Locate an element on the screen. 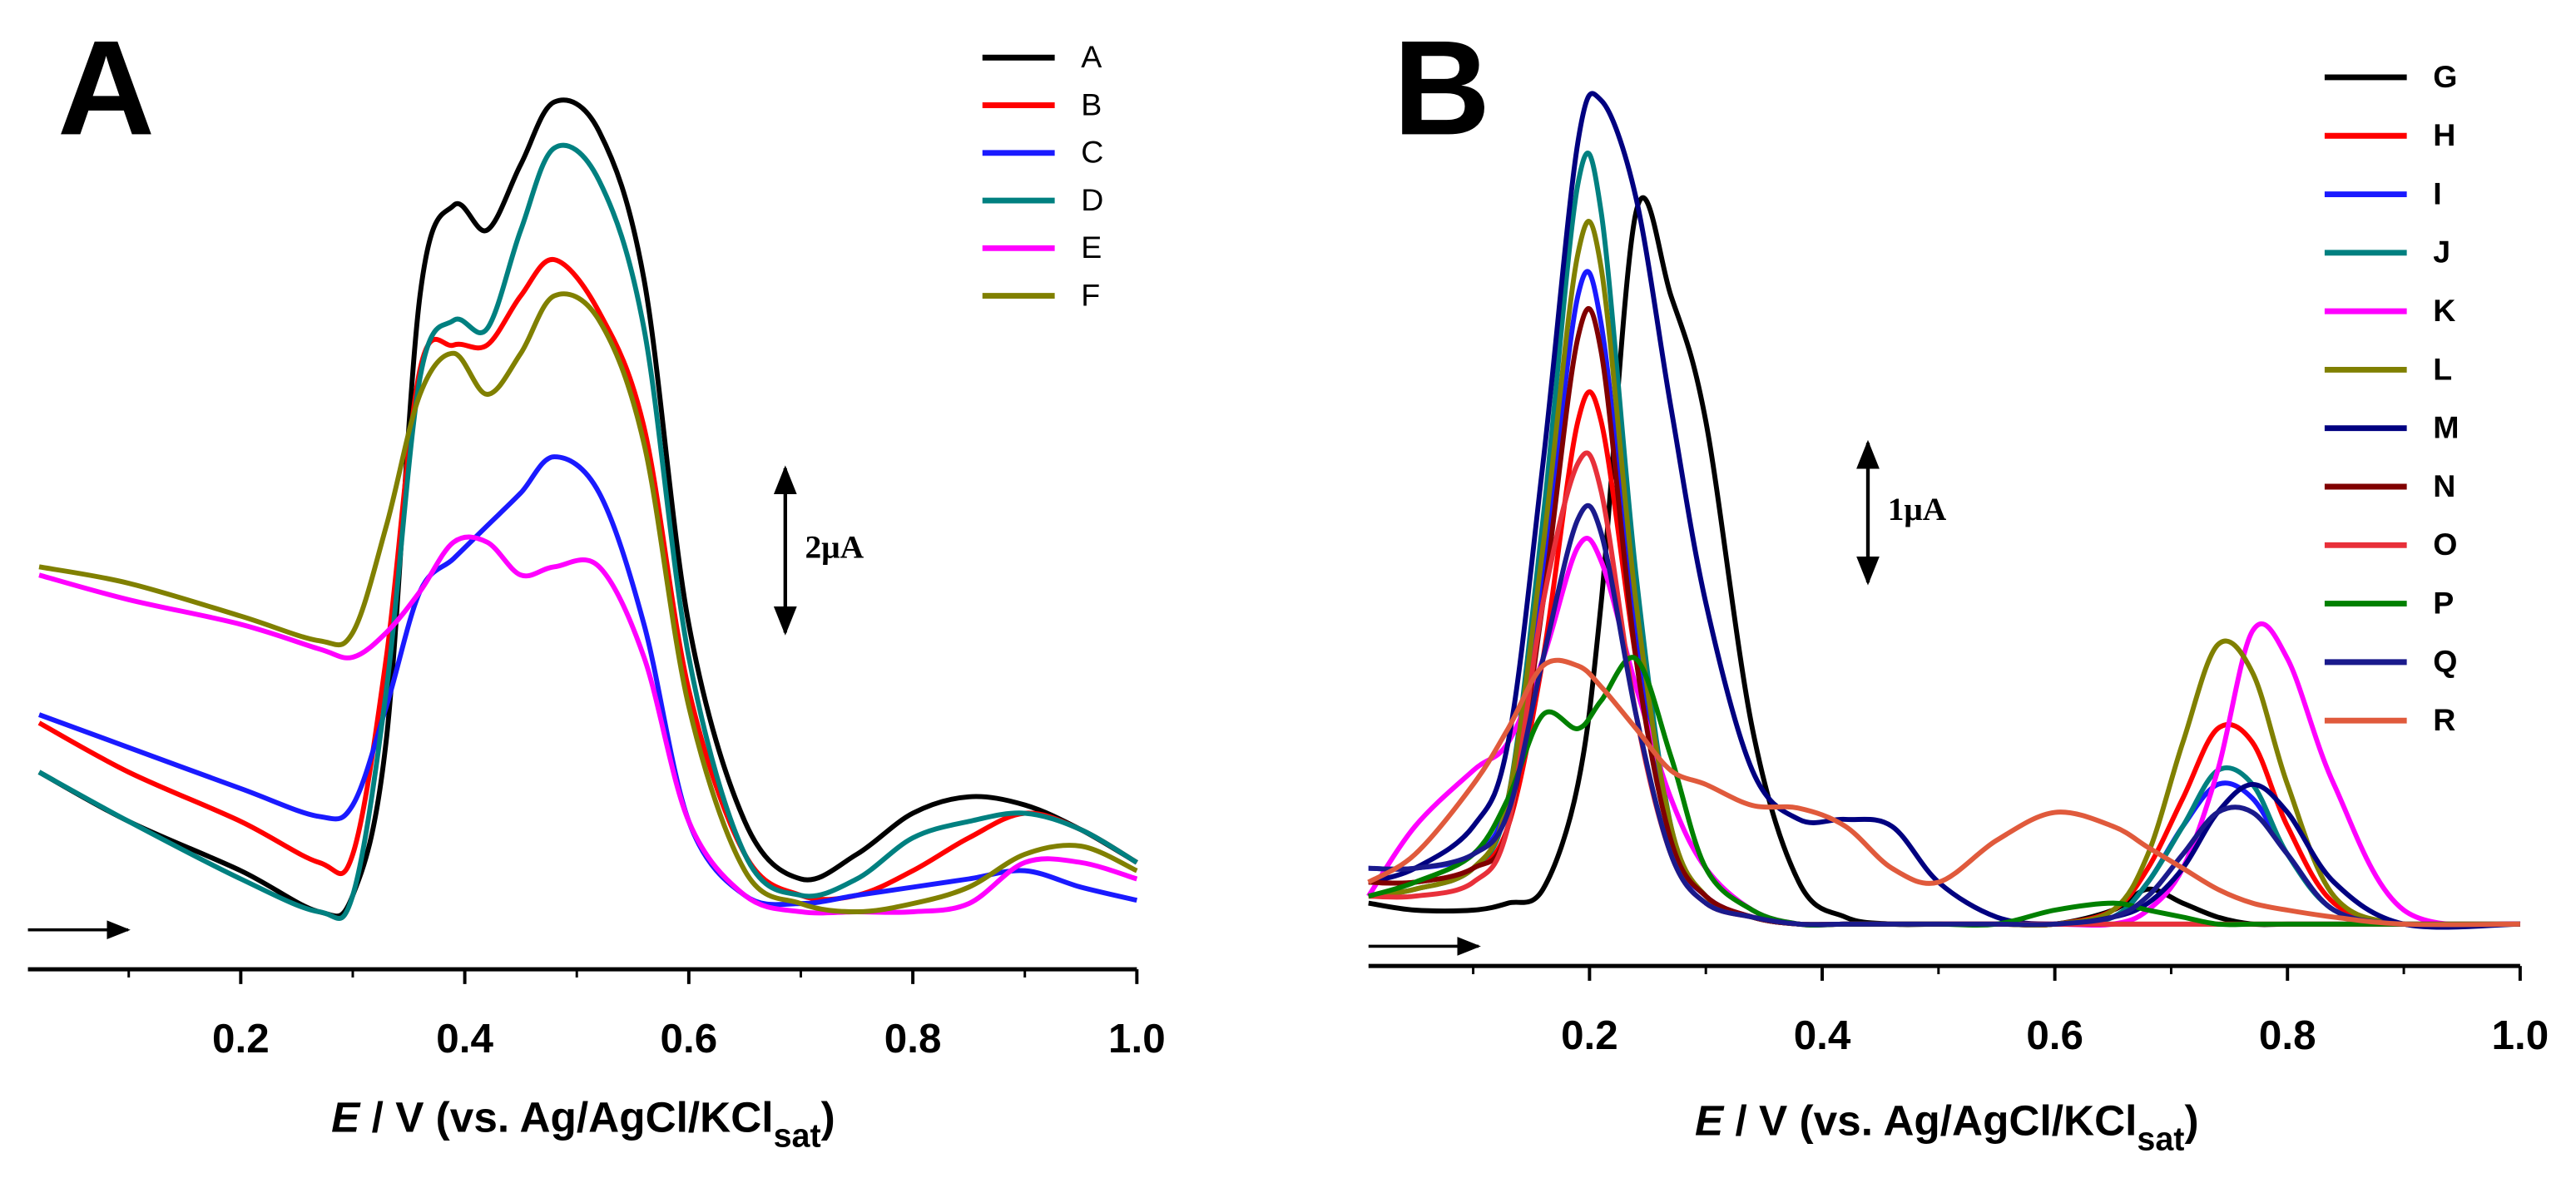  legend-label: C is located at coordinates (1092, 152).